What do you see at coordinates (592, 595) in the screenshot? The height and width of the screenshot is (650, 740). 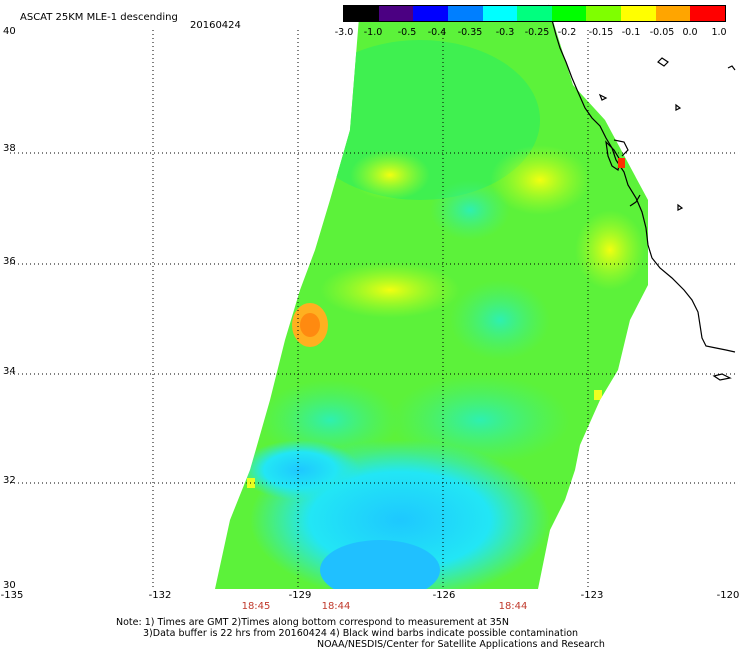 I see `lon-label: -123` at bounding box center [592, 595].